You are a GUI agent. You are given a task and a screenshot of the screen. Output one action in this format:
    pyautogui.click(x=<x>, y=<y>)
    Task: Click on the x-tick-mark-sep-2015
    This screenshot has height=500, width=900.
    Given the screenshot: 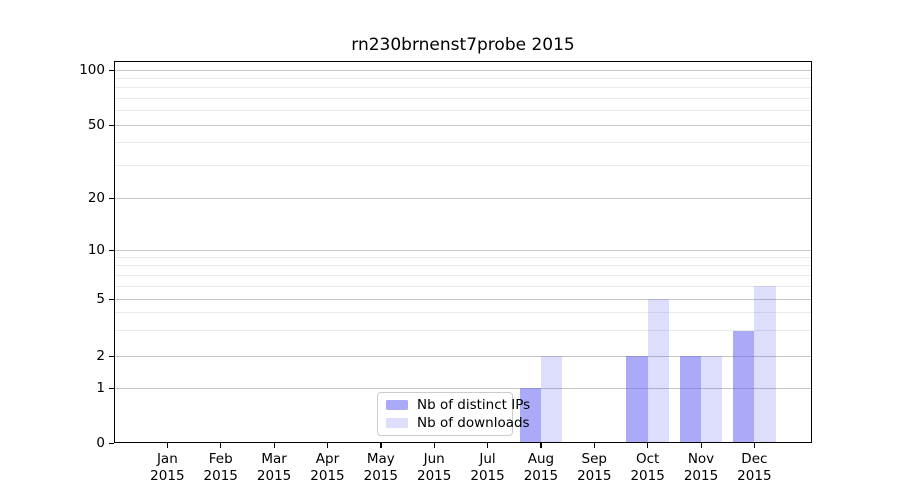 What is the action you would take?
    pyautogui.click(x=594, y=445)
    